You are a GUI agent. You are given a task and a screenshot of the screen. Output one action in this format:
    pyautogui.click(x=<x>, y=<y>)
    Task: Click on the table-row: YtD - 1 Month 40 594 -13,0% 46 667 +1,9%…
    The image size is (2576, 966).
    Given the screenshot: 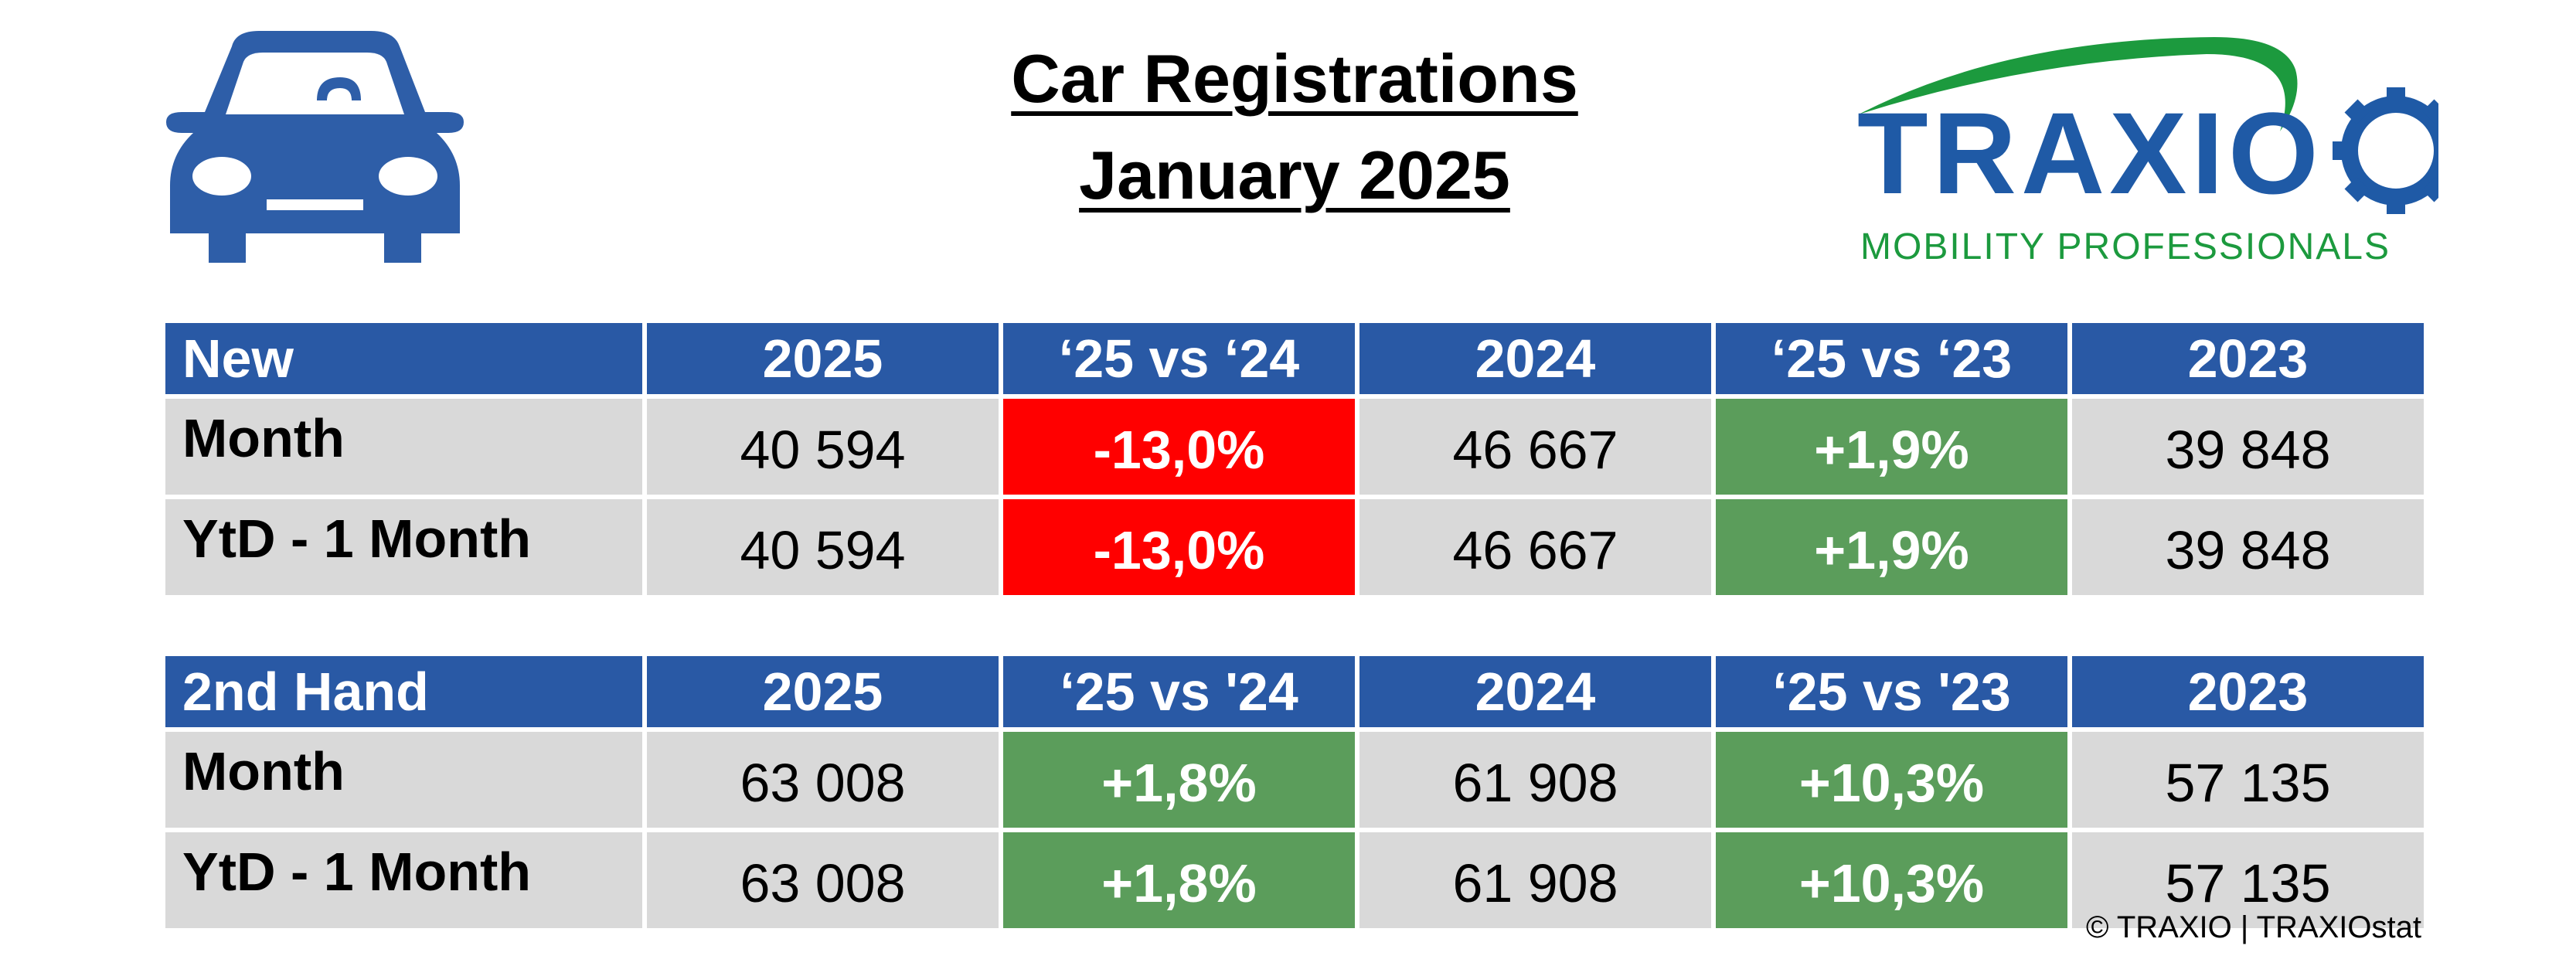 What is the action you would take?
    pyautogui.click(x=1294, y=547)
    